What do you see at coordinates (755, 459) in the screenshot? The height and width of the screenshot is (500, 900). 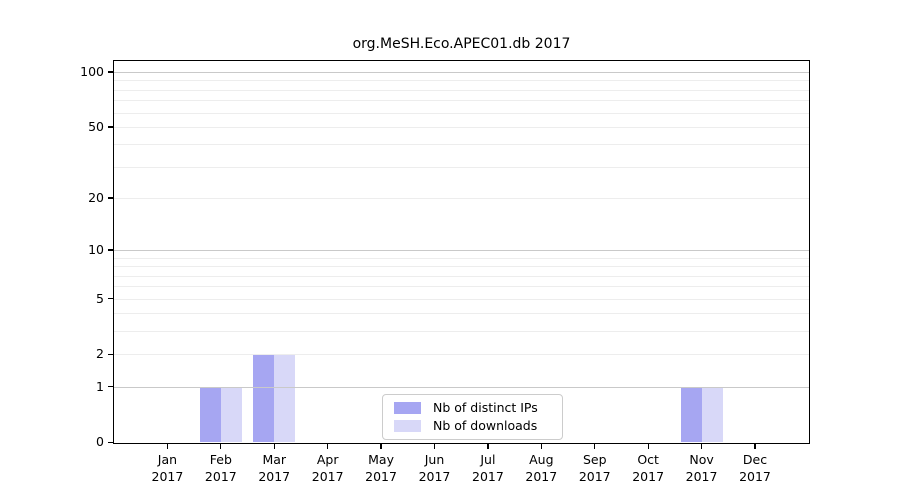 I see `x-label-month: Dec` at bounding box center [755, 459].